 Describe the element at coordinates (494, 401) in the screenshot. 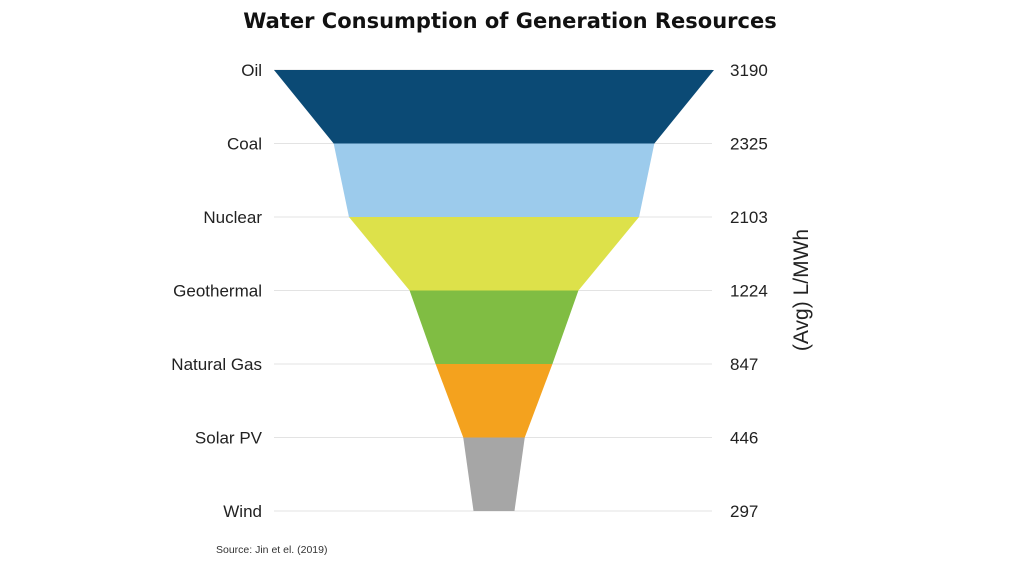

I see `funnel-band-natural-gas` at that location.